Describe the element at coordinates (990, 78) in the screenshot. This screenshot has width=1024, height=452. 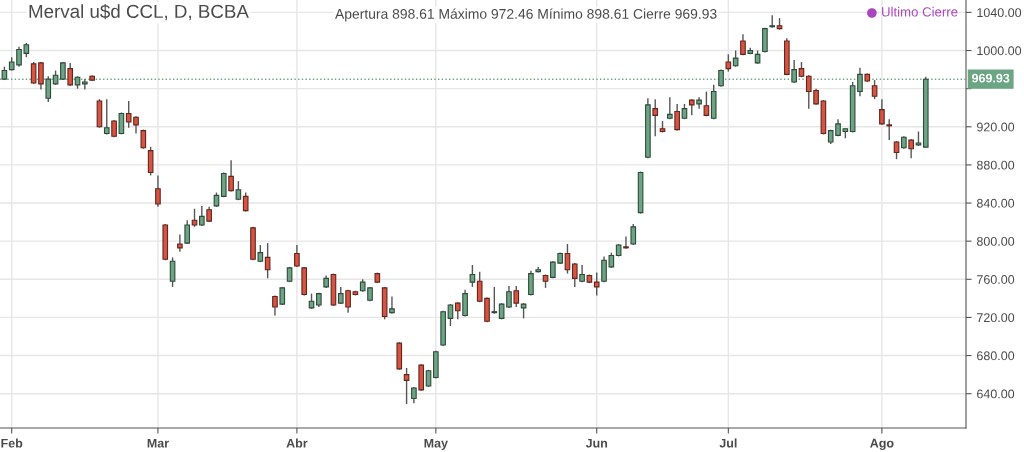
I see `ref-line-label: 969.93` at that location.